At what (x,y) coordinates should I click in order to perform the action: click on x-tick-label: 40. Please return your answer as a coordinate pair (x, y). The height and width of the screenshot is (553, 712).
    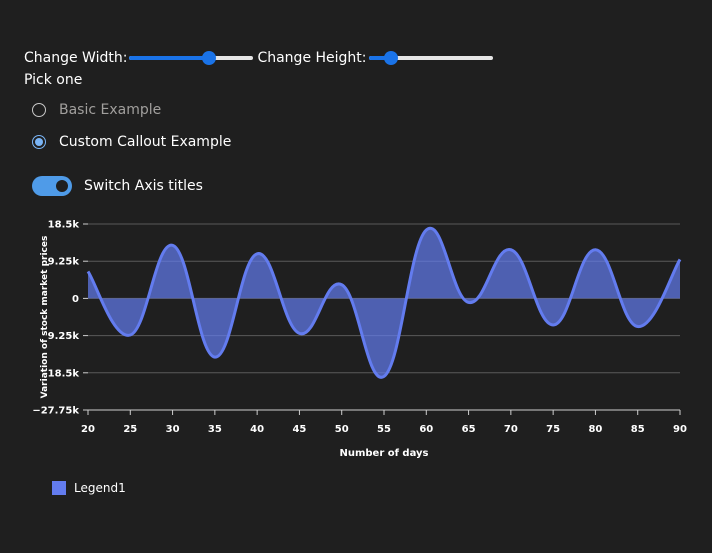
    Looking at the image, I should click on (257, 429).